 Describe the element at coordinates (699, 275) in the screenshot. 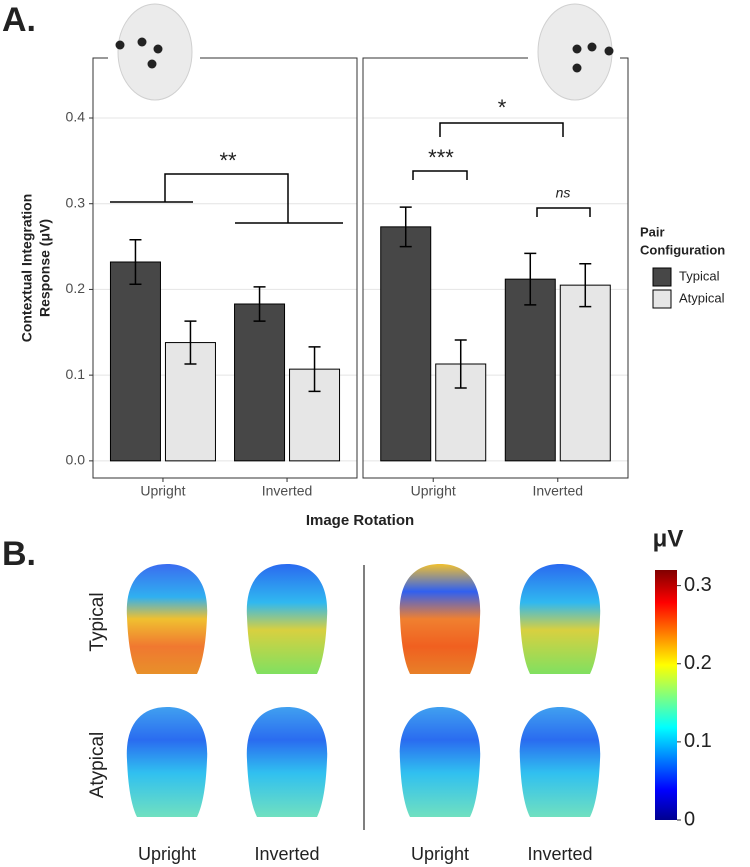

I see `legend-label: Typical` at that location.